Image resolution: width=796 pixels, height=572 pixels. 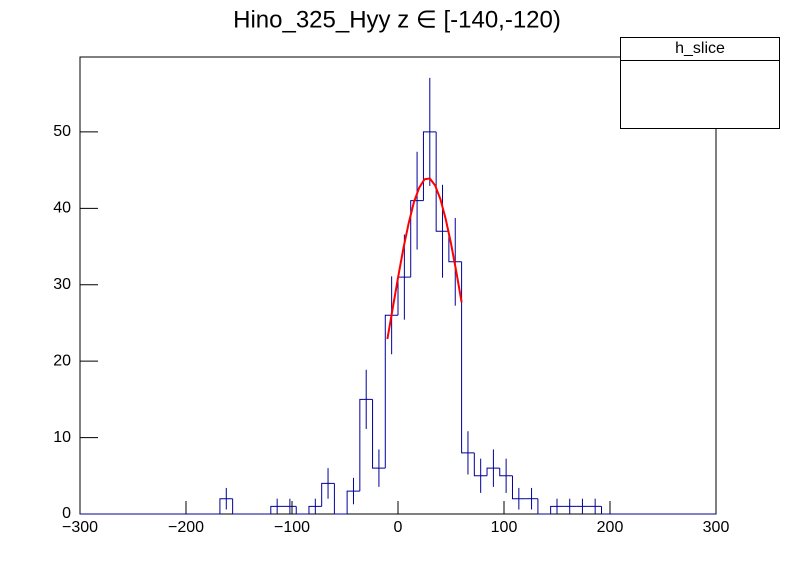 I want to click on y-tick-label: 40, so click(x=62, y=208).